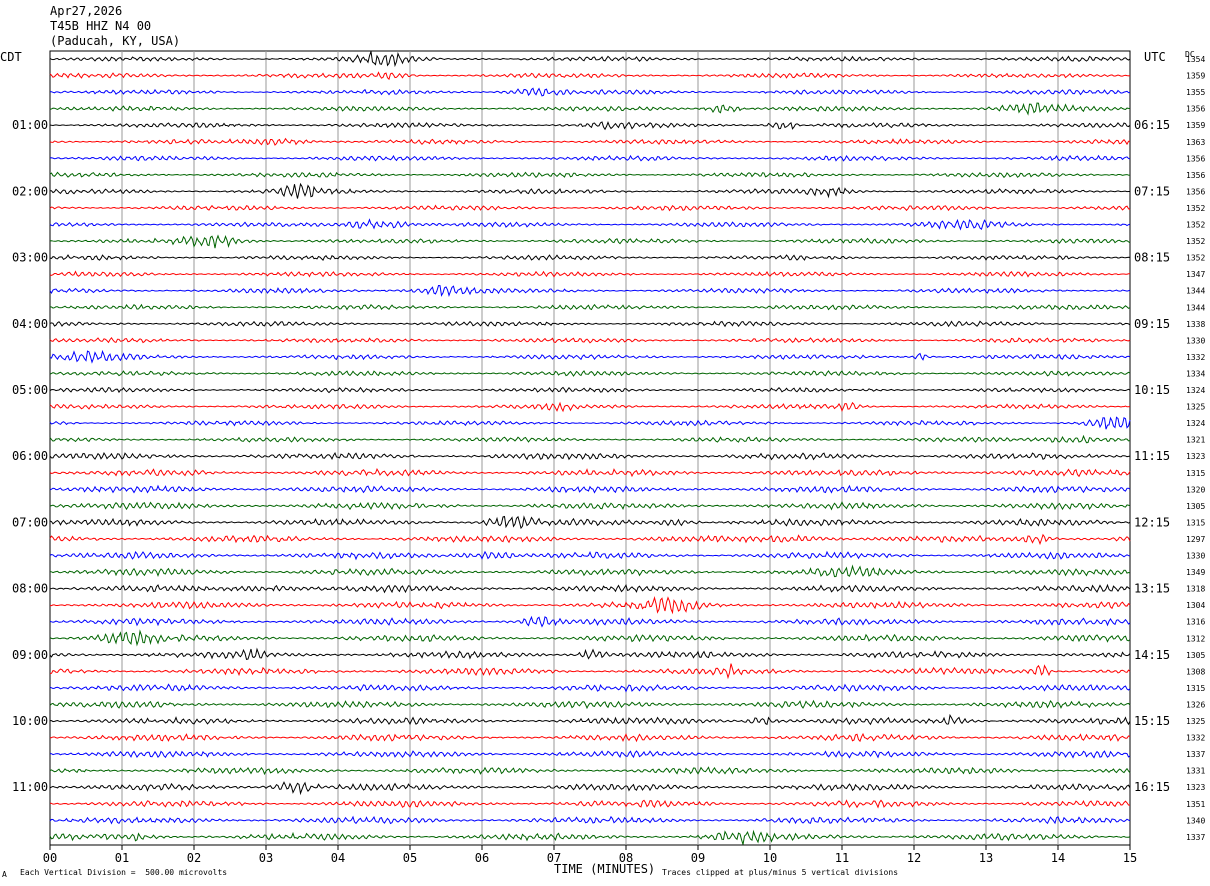 The height and width of the screenshot is (886, 1210). What do you see at coordinates (11, 57) in the screenshot?
I see `left-timezone-label: CDT` at bounding box center [11, 57].